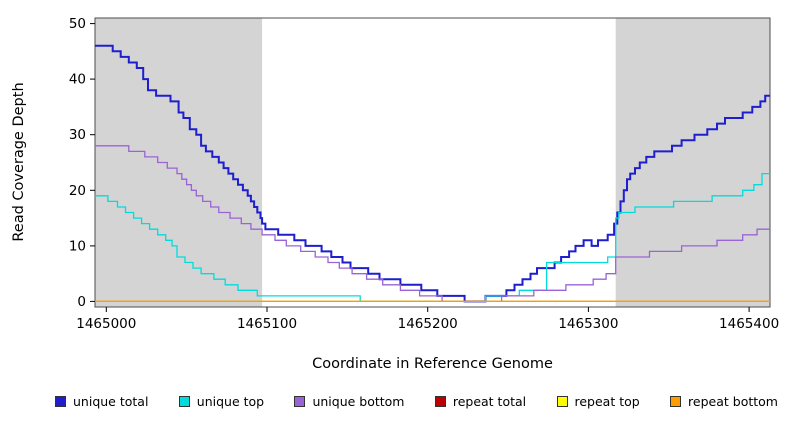 The height and width of the screenshot is (432, 792). I want to click on legend-item-unique-total: unique total, so click(101, 401).